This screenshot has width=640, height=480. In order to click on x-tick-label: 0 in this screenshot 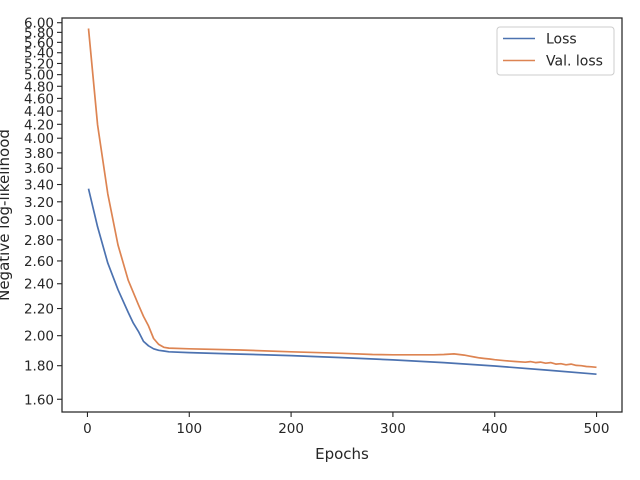, I will do `click(87, 429)`.